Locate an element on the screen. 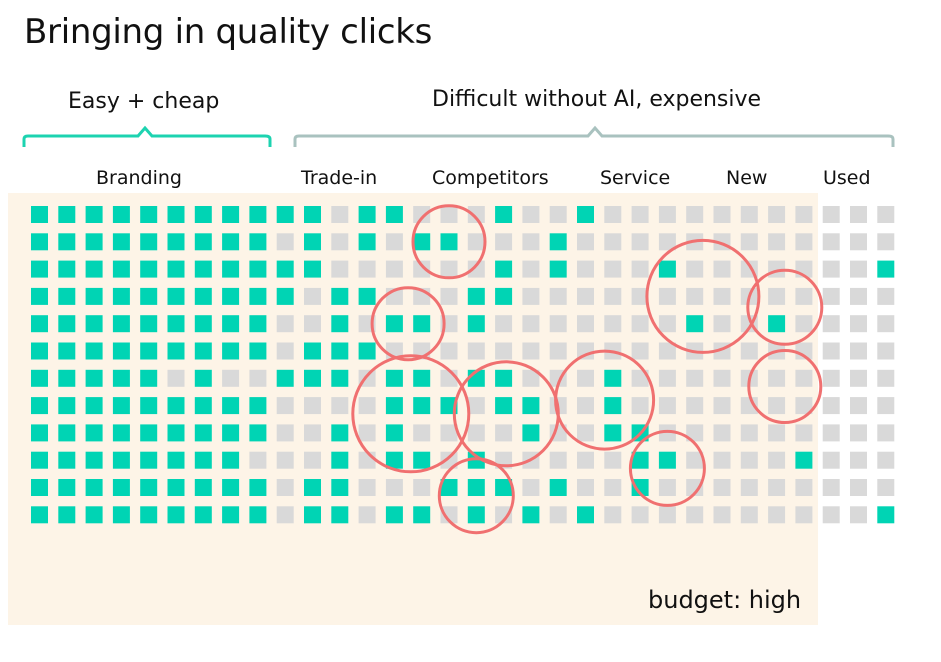 This screenshot has height=662, width=941. column-label-competitors: Competitors is located at coordinates (490, 178).